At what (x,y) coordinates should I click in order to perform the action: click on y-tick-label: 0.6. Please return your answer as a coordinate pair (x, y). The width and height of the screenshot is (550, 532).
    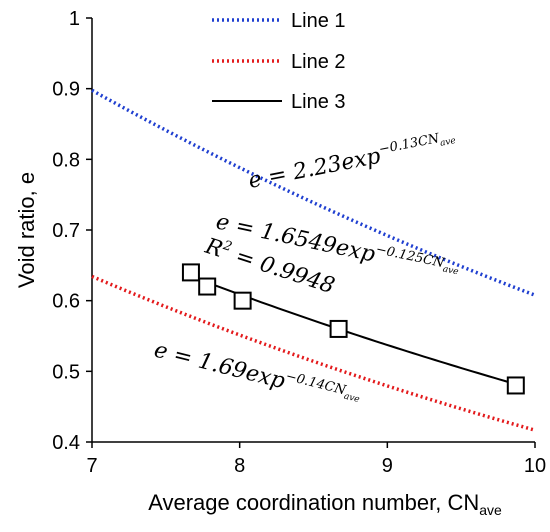
    Looking at the image, I should click on (66, 302).